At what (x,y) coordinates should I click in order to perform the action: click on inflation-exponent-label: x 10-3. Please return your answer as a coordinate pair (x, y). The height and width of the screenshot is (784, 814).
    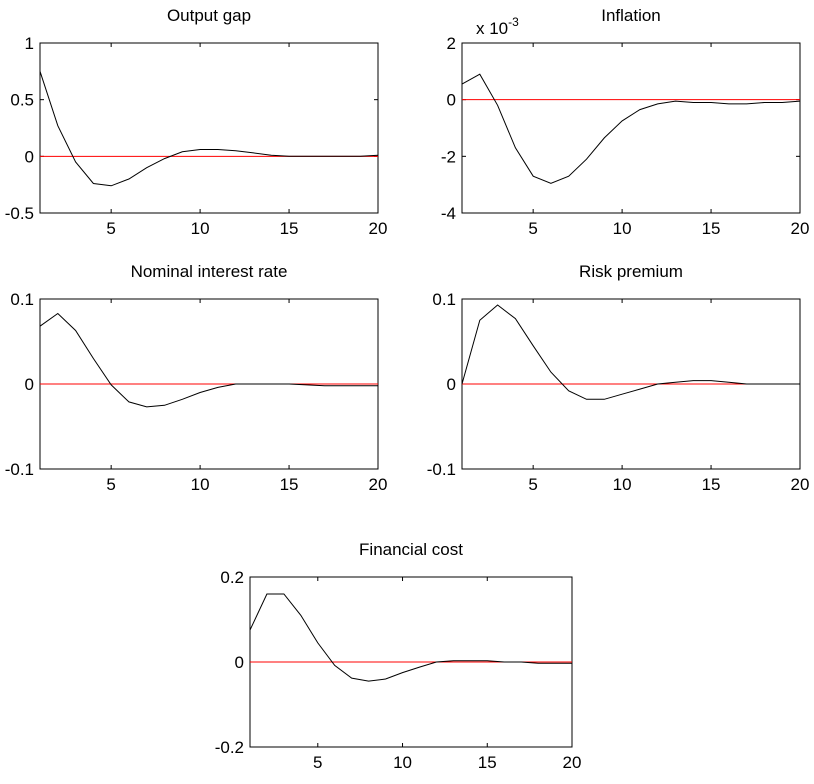
    Looking at the image, I should click on (497, 26).